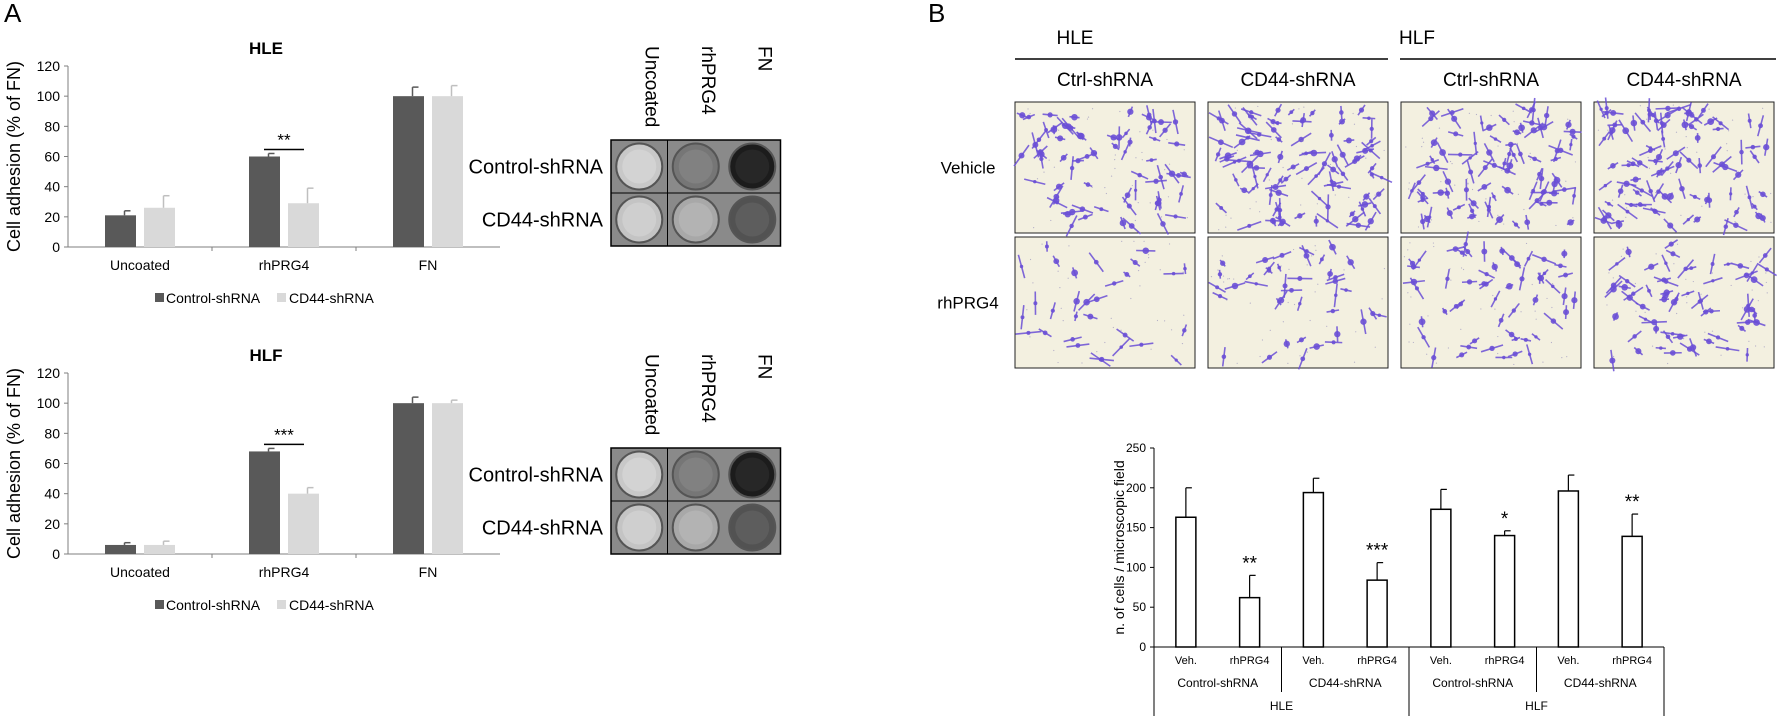  What do you see at coordinates (1441, 661) in the screenshot?
I see `x-tick-label: Veh.` at bounding box center [1441, 661].